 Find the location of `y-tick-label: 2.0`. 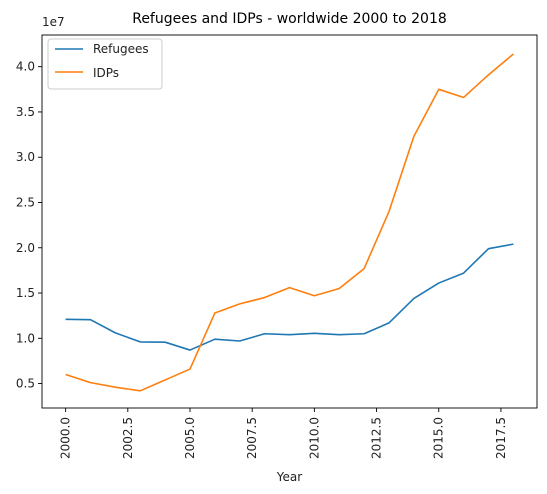

y-tick-label: 2.0 is located at coordinates (25, 248).